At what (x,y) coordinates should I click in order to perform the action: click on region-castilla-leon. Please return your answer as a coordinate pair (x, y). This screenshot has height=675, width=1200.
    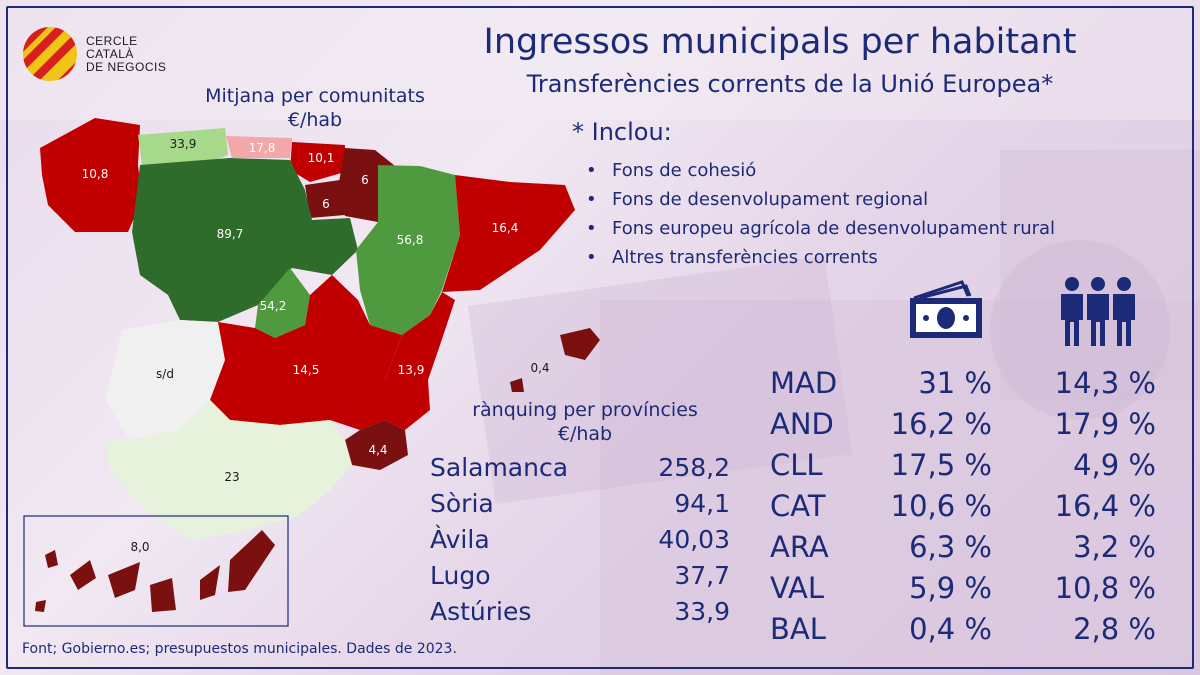
    Looking at the image, I should click on (245, 240).